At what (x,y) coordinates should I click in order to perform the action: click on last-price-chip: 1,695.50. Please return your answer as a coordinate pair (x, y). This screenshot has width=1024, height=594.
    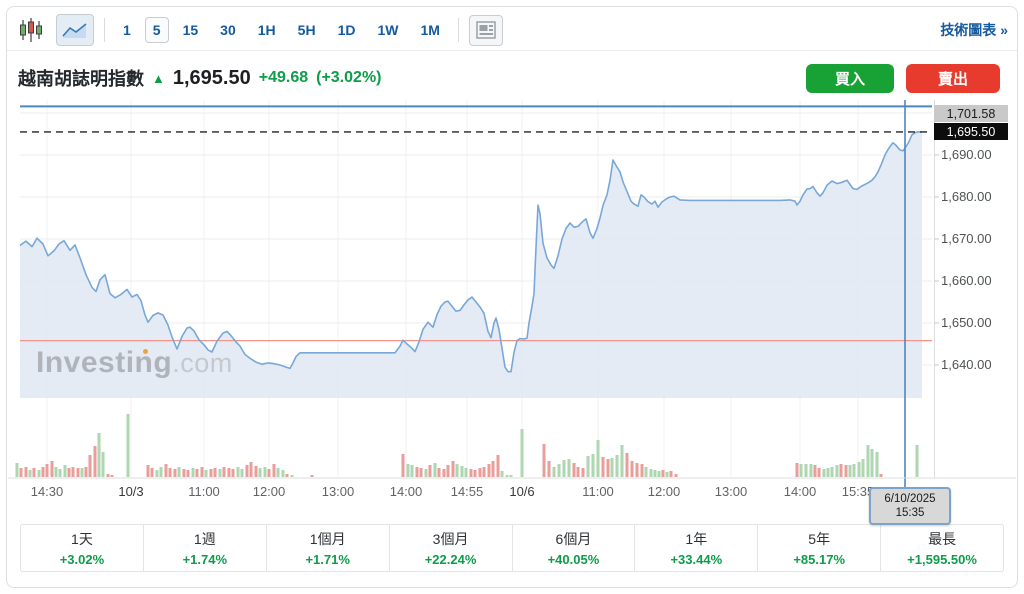
    Looking at the image, I should click on (971, 131).